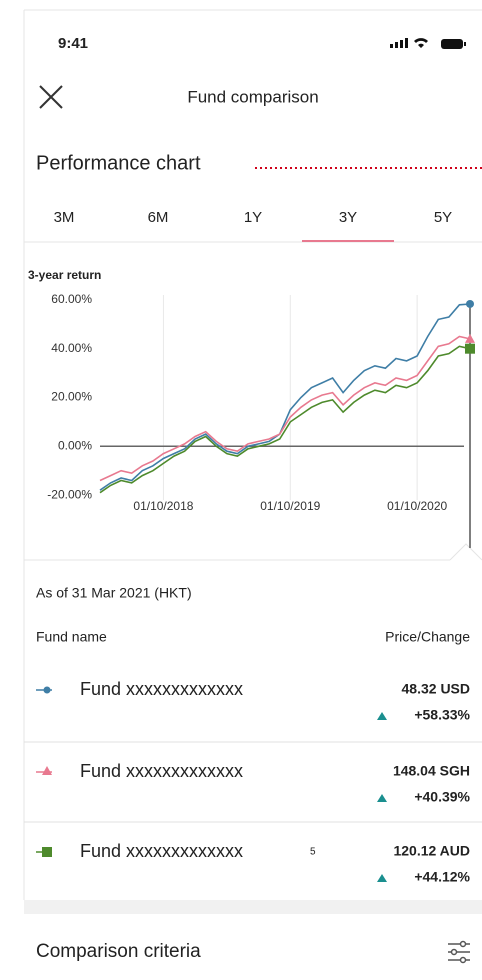  Describe the element at coordinates (427, 637) in the screenshot. I see `column-header: Price/Change` at that location.